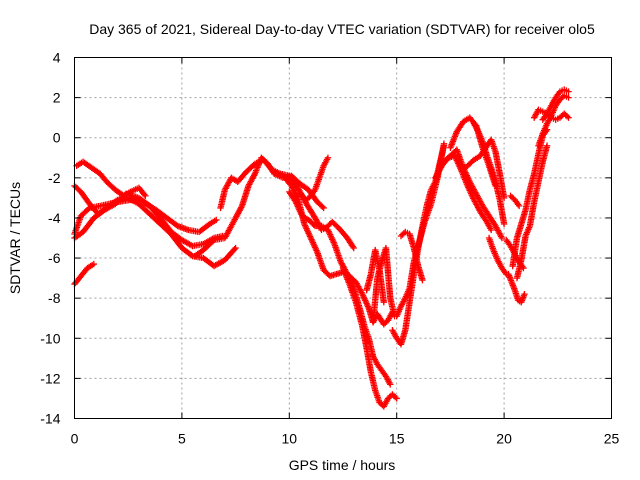 The image size is (640, 480). Describe the element at coordinates (290, 439) in the screenshot. I see `x-tick-label: 10` at that location.